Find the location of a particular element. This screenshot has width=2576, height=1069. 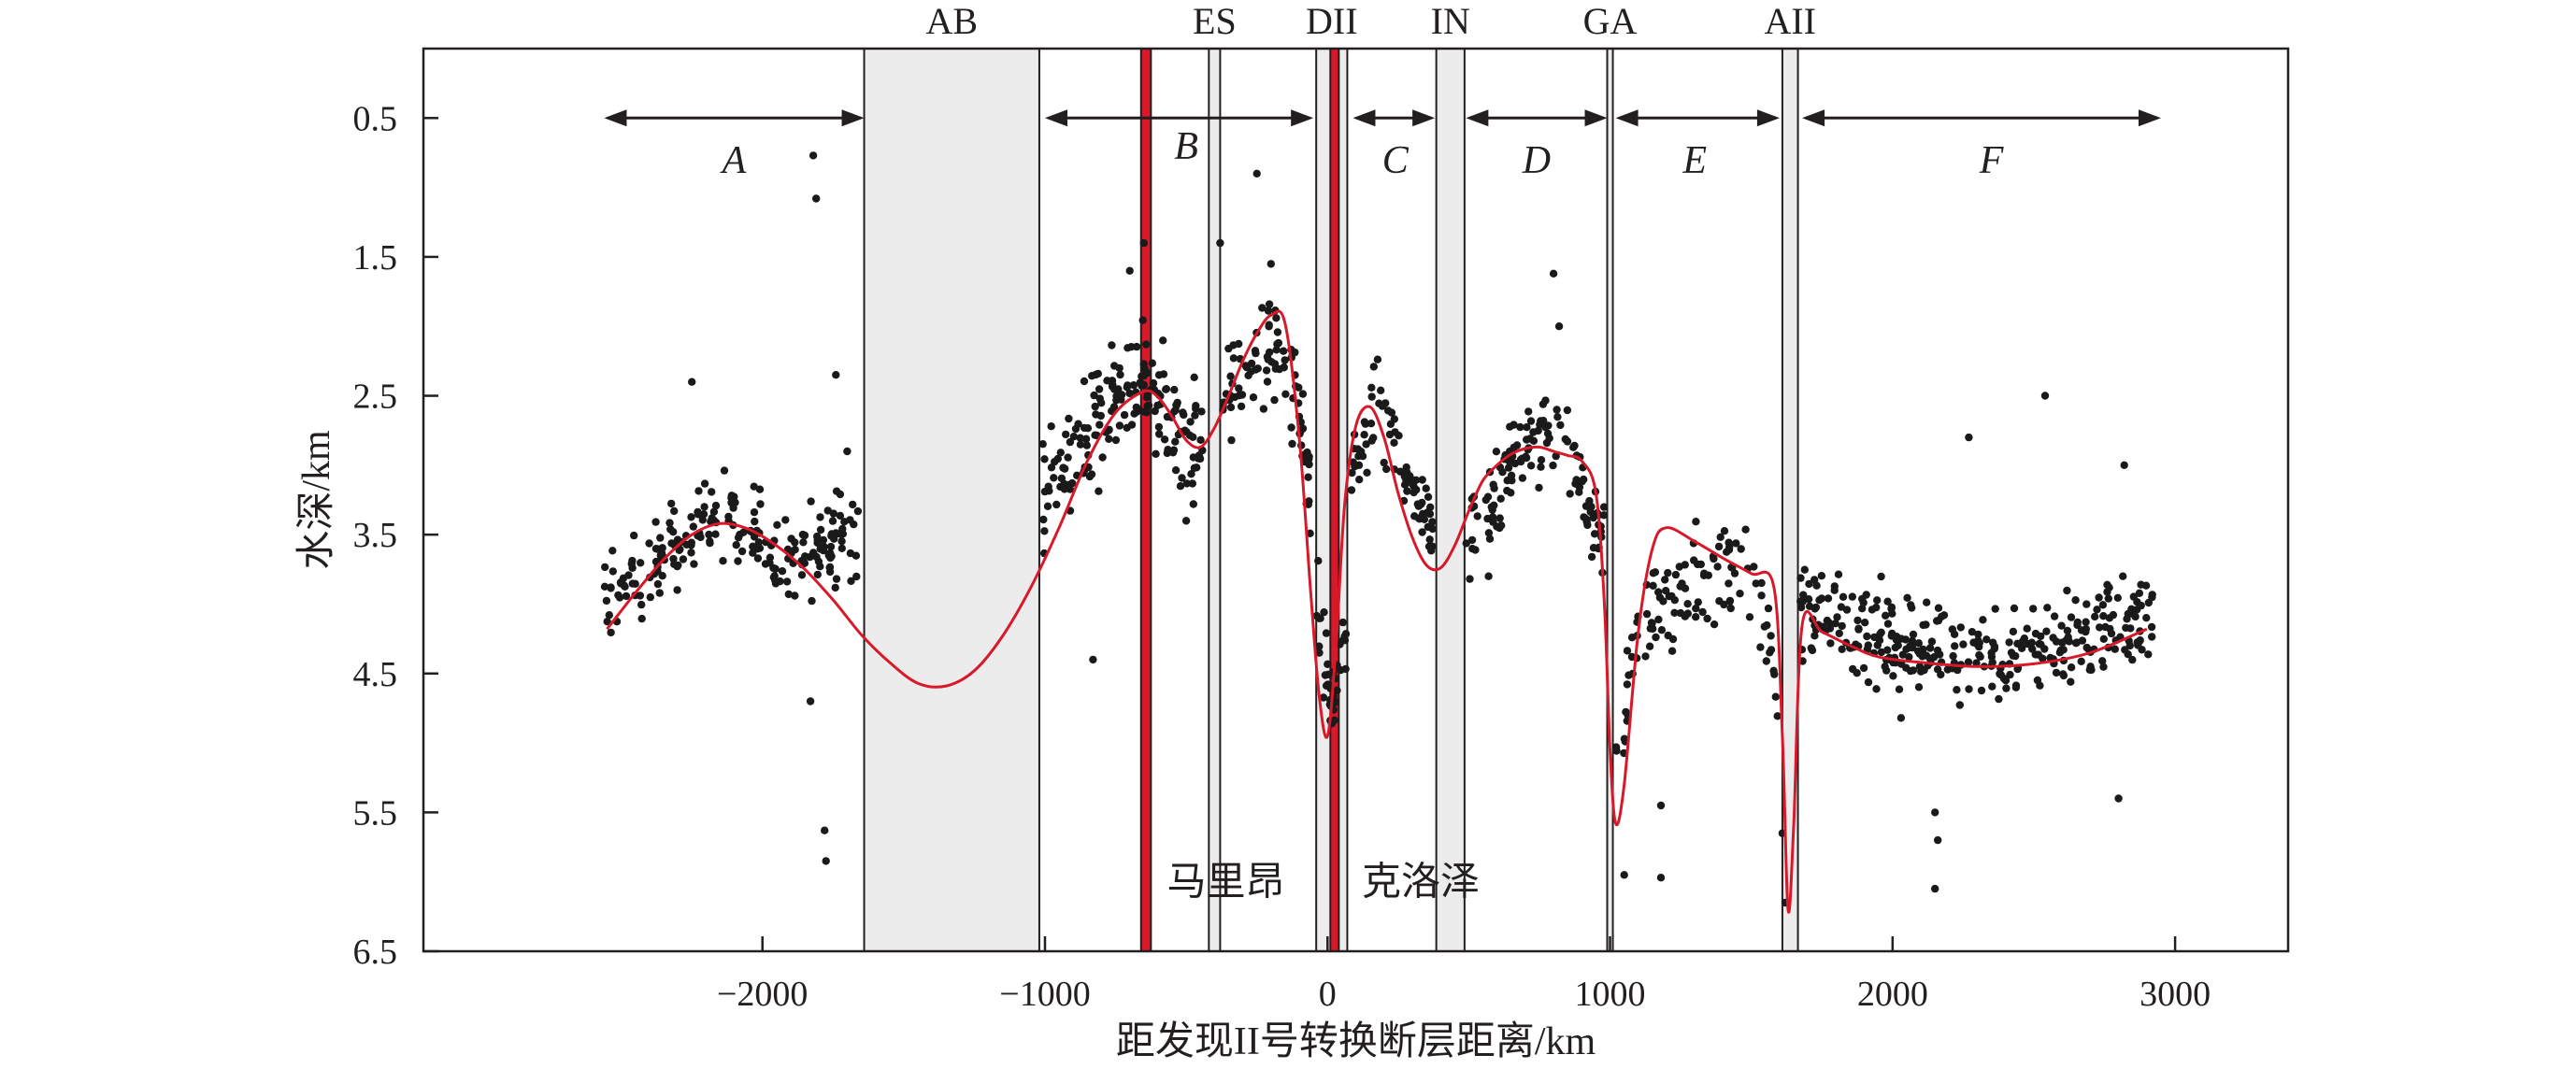

y-tick-label: 6.5 is located at coordinates (375, 952).